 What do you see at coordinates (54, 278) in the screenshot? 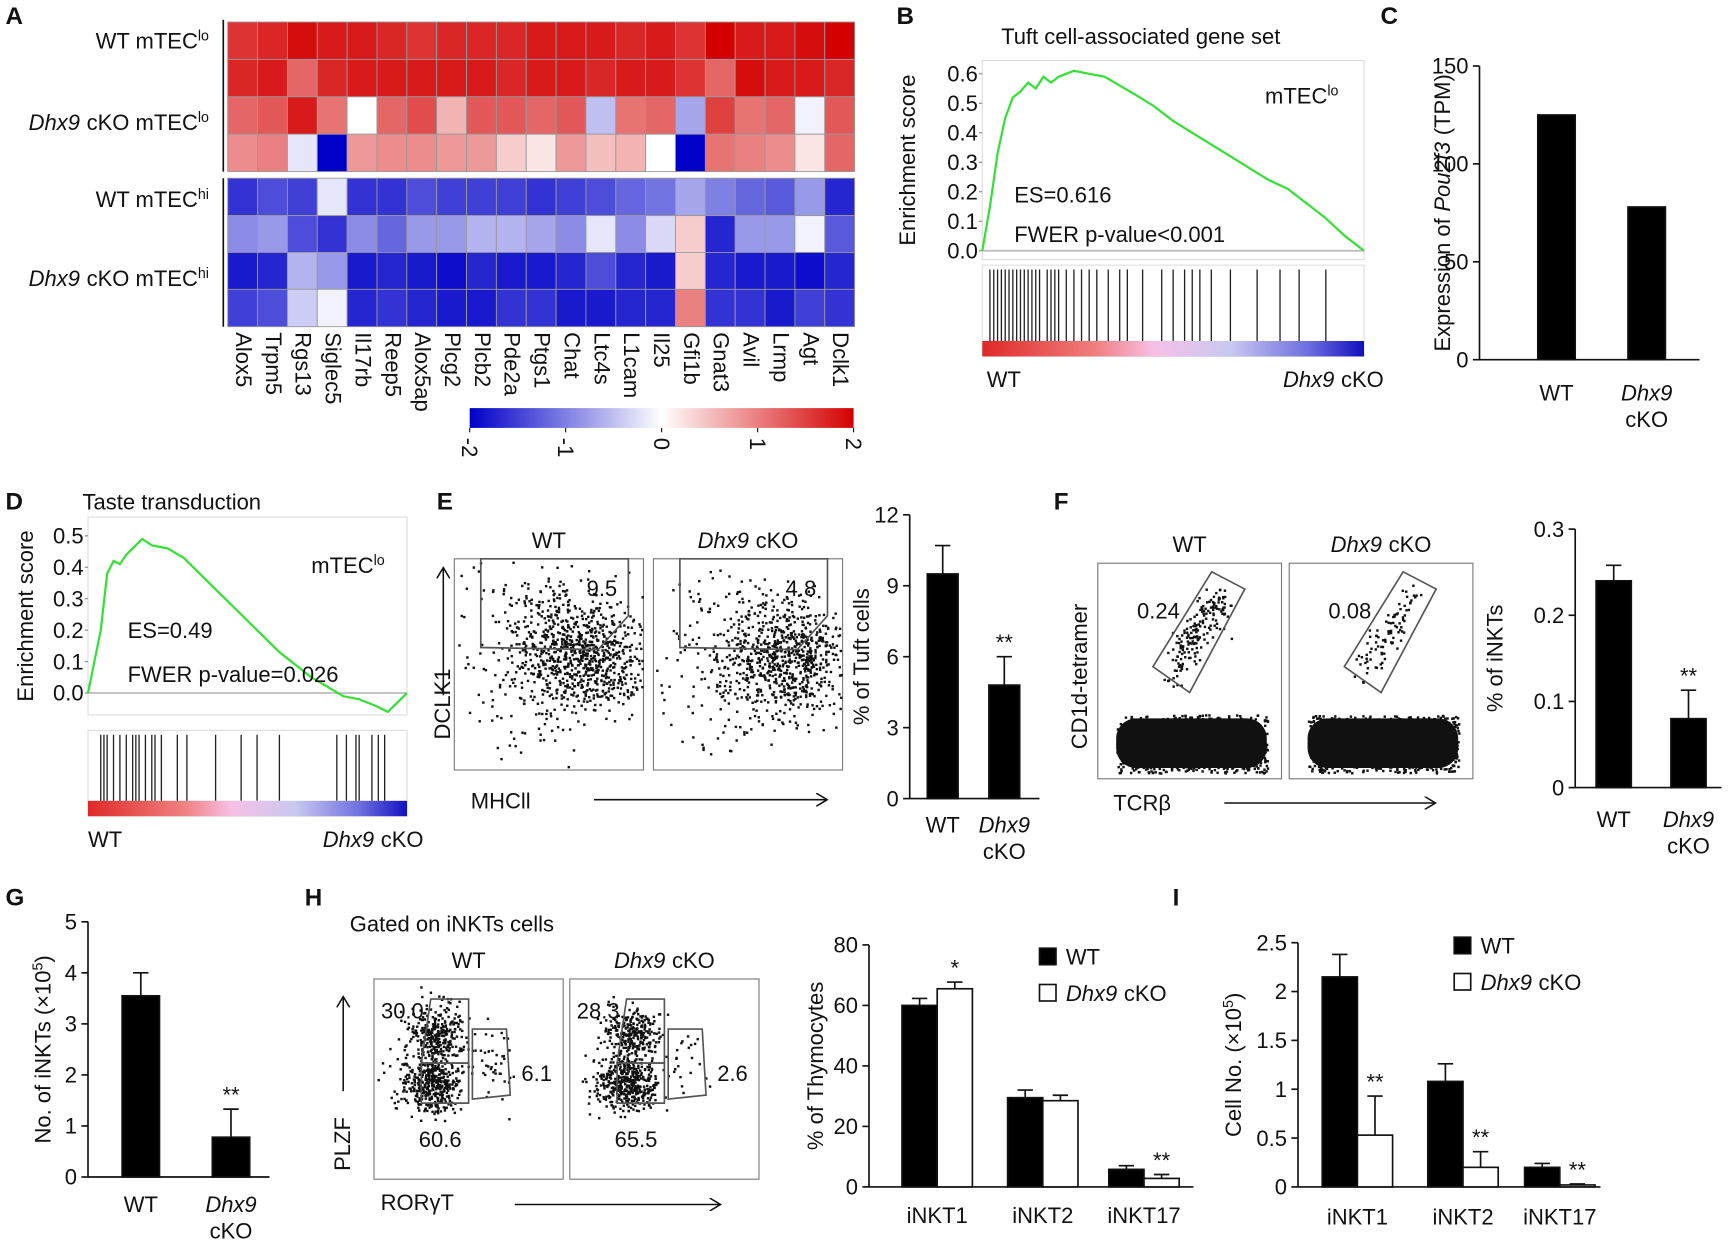
I see `text-part: Dhx9` at bounding box center [54, 278].